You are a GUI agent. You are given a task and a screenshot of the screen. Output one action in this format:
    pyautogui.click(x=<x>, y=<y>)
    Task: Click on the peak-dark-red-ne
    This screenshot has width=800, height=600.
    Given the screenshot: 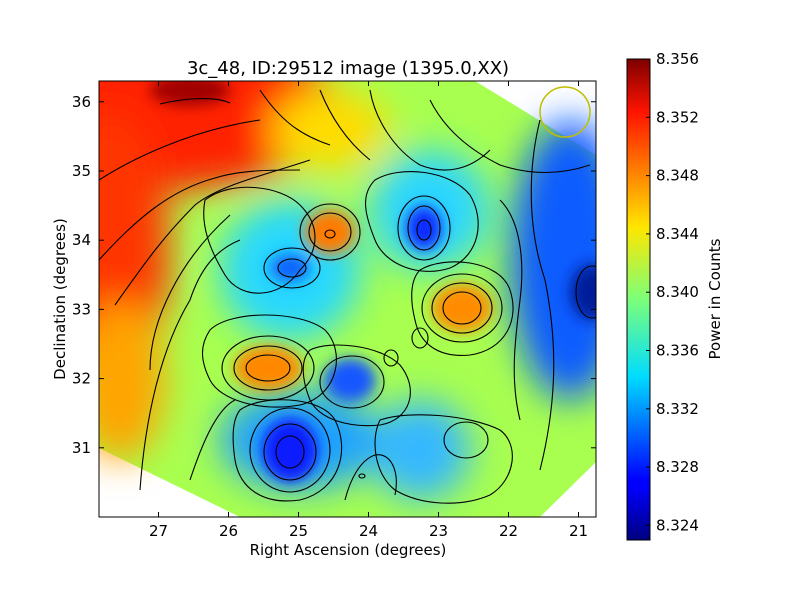 What is the action you would take?
    pyautogui.click(x=190, y=93)
    